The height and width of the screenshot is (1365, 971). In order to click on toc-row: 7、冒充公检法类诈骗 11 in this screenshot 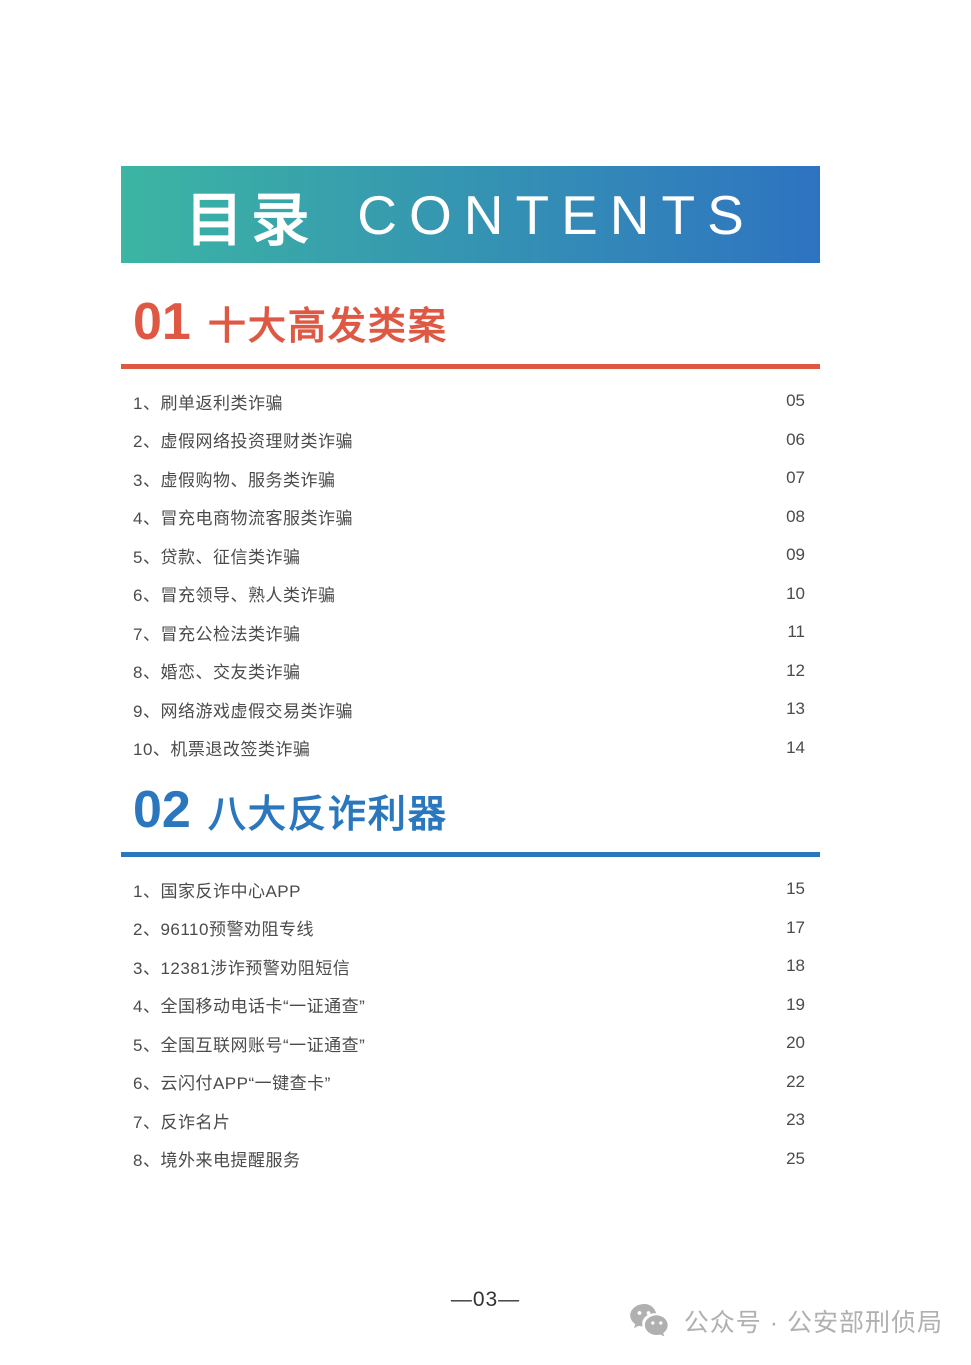, I will do `click(470, 632)`.